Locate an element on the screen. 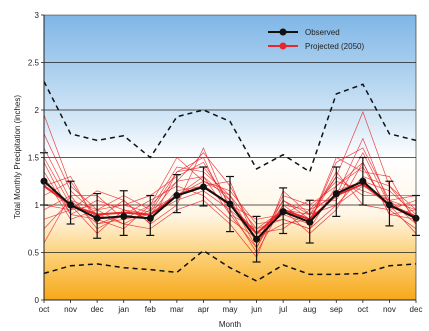 The height and width of the screenshot is (331, 429). x-tick-label: jan is located at coordinates (123, 309).